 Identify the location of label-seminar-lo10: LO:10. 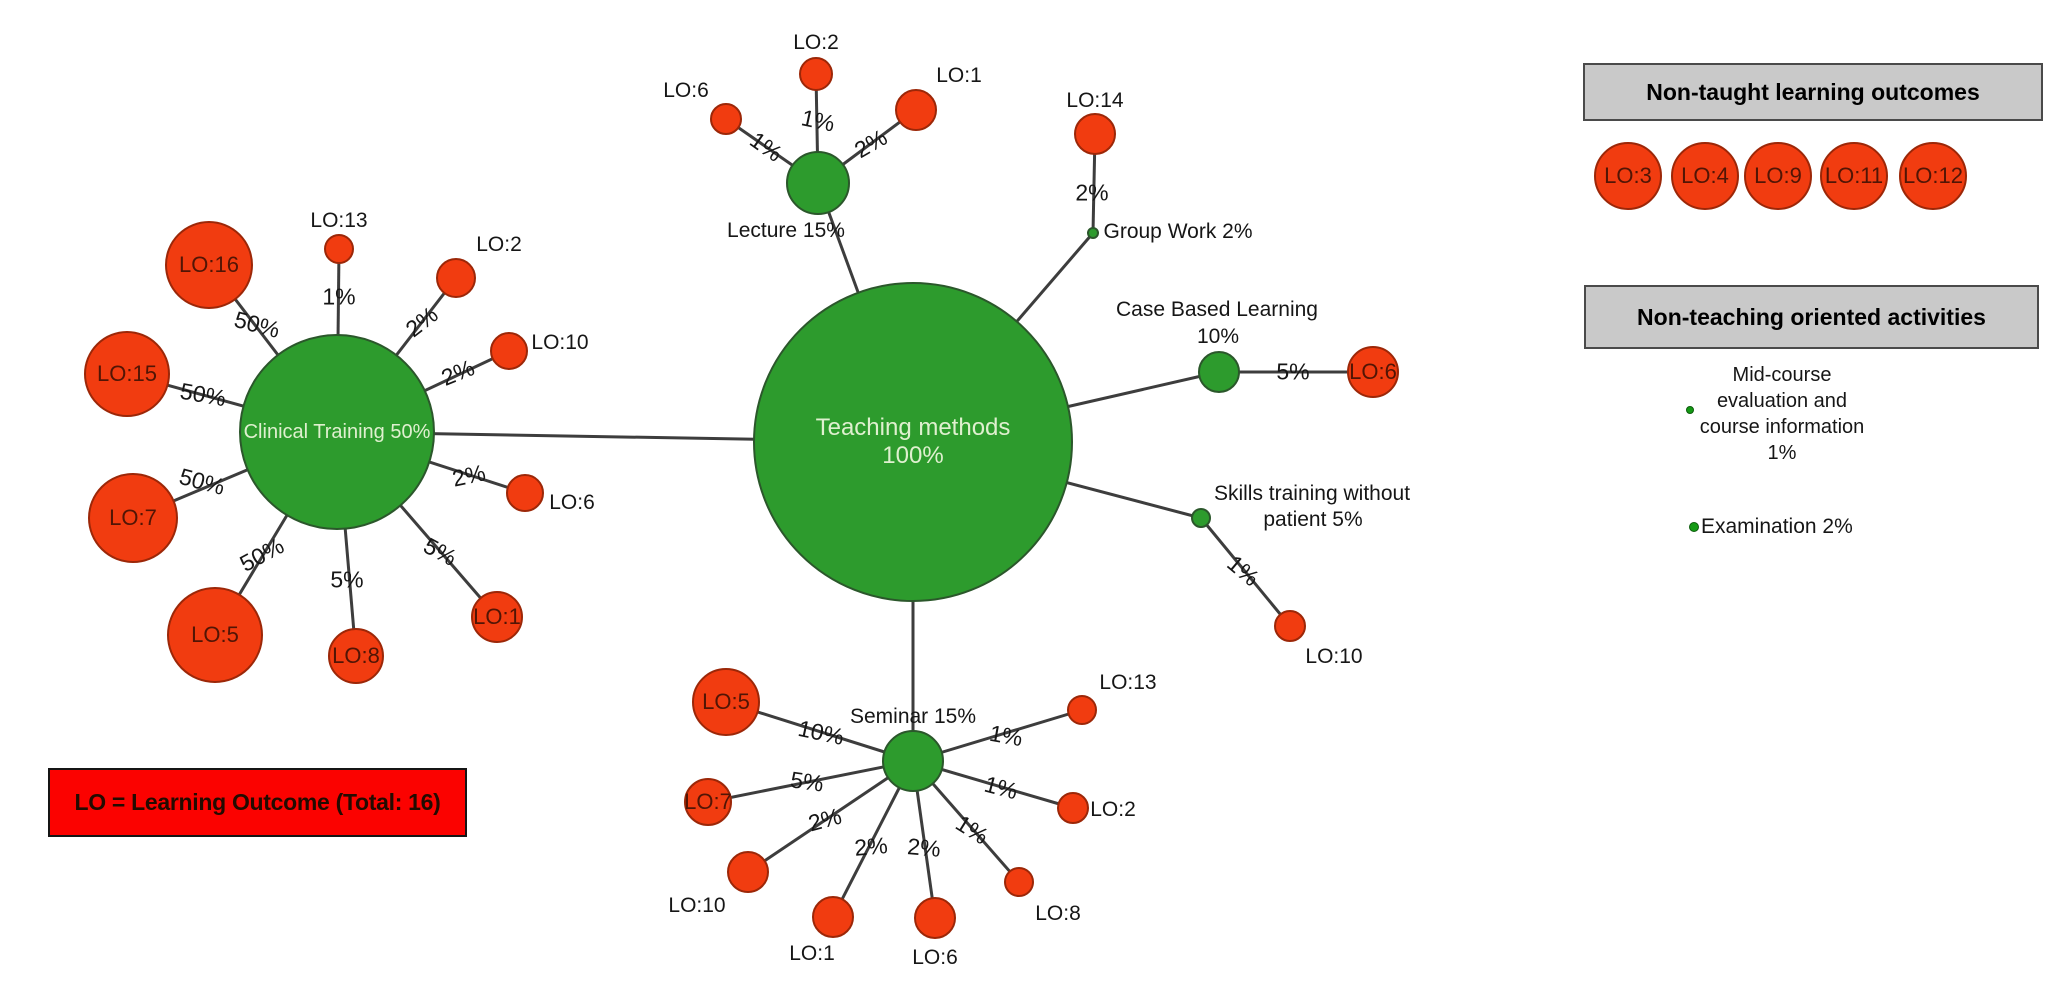
(697, 905).